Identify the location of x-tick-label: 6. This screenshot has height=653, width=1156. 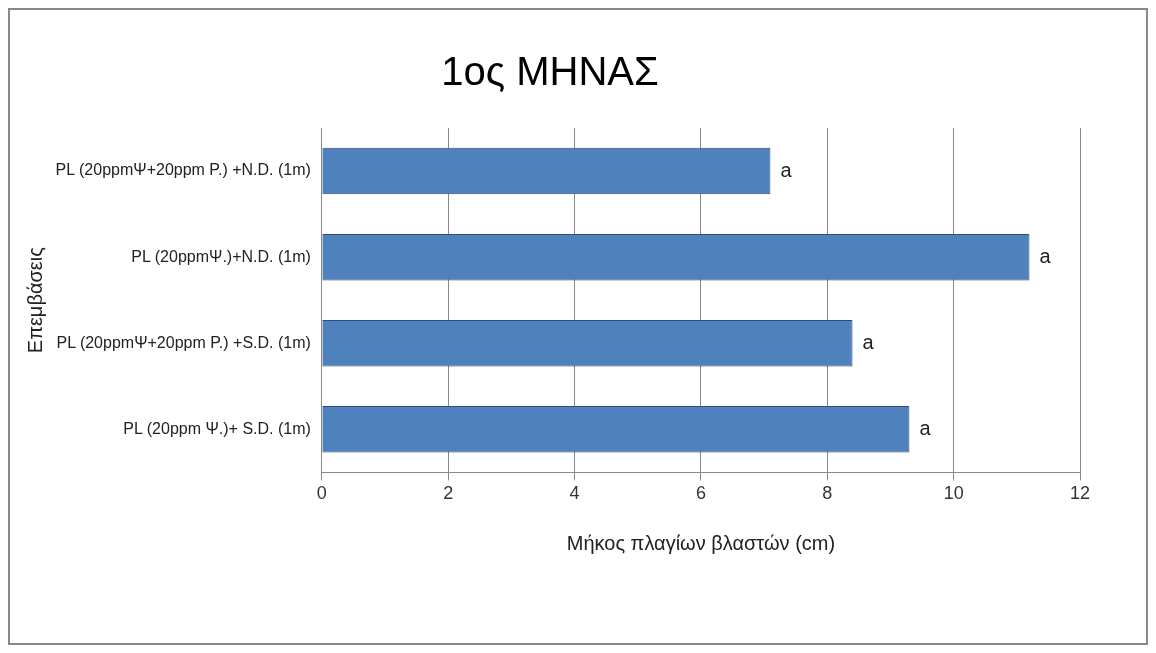
(700, 493).